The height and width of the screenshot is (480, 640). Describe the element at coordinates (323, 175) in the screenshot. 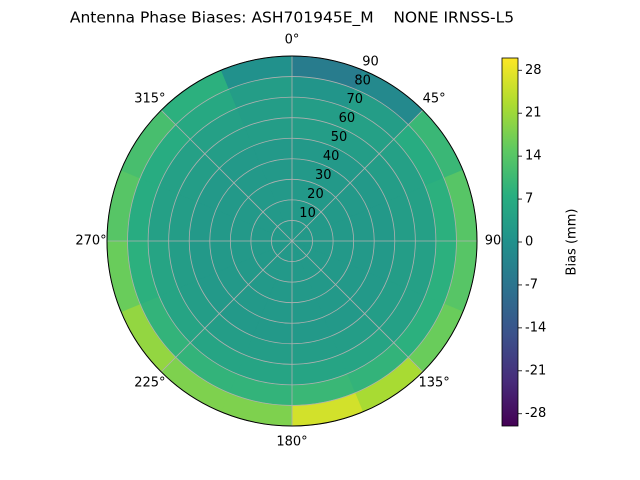

I see `radial-tick-label: 30` at that location.